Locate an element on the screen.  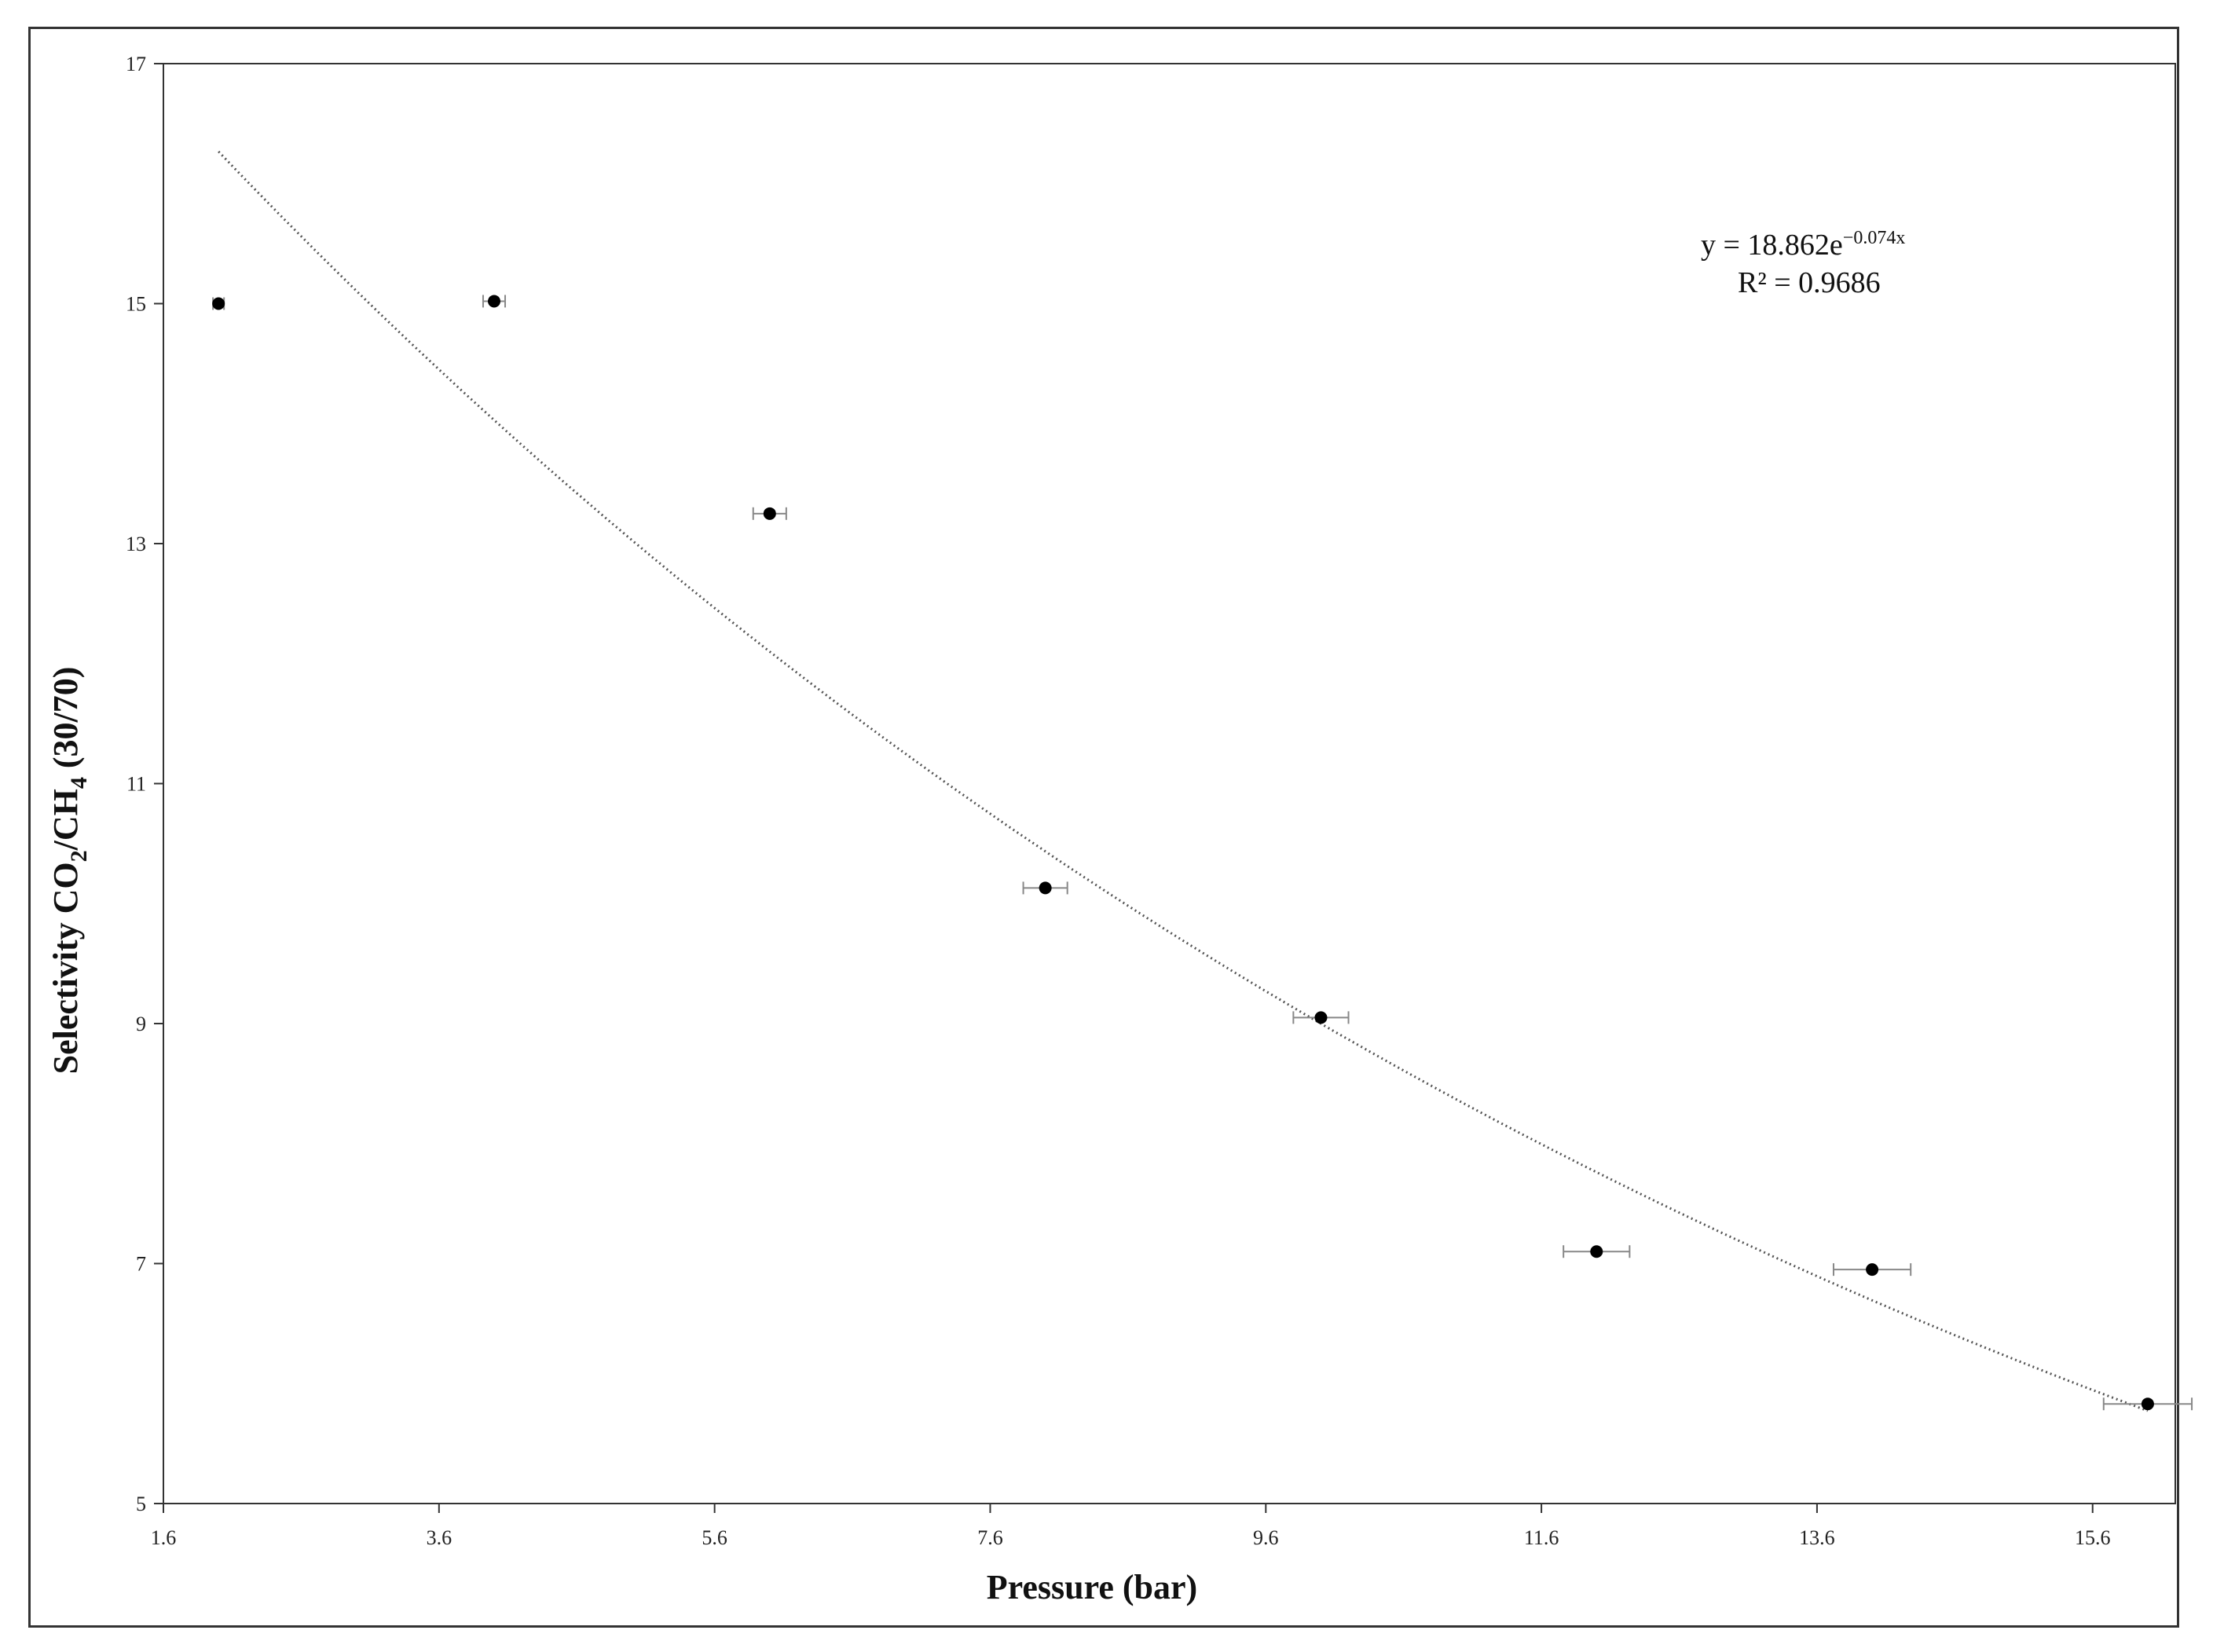
x-tick-label: 1.6 is located at coordinates (164, 1537).